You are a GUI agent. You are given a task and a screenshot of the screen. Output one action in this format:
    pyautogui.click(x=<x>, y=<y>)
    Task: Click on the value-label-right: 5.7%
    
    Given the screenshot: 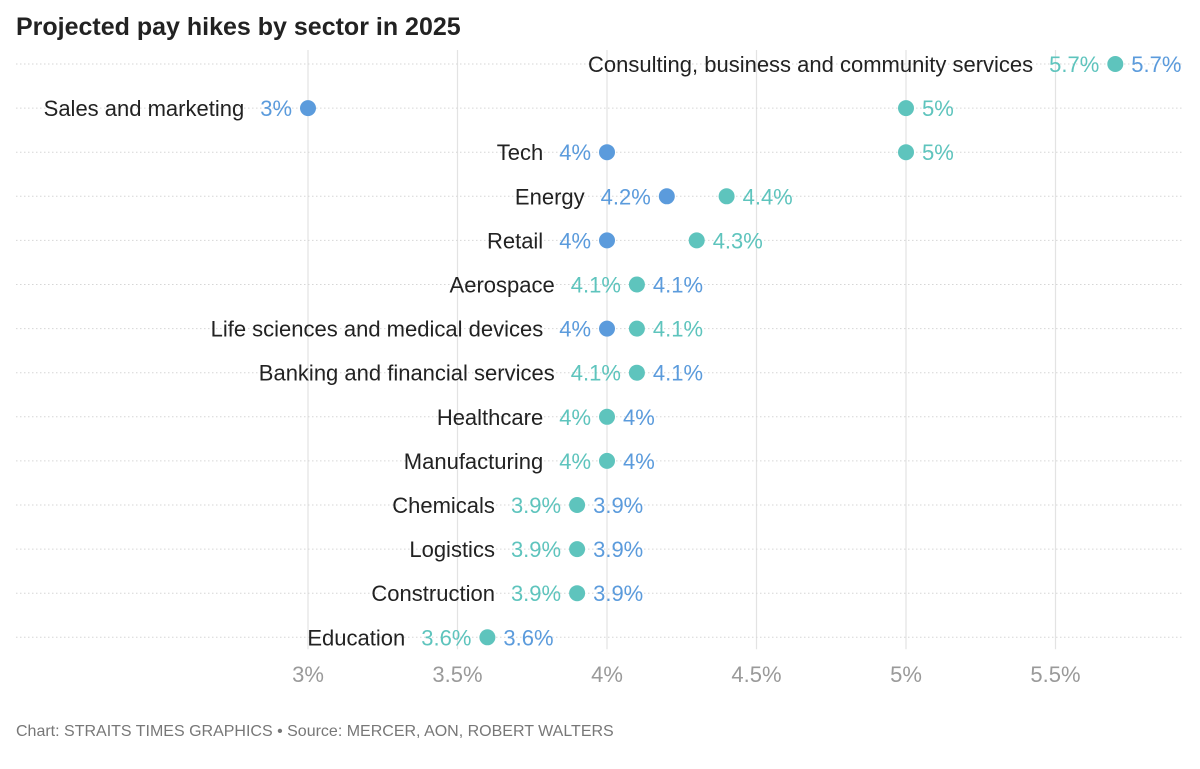 What is the action you would take?
    pyautogui.click(x=1156, y=64)
    